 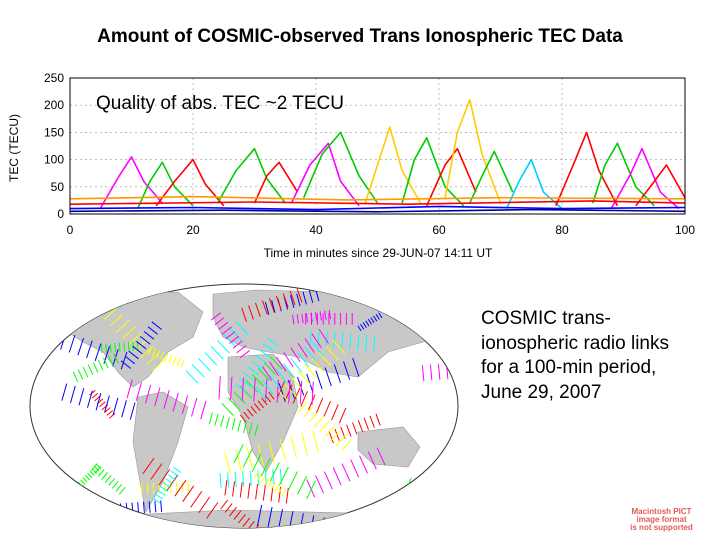 I want to click on series-line-peak-k, so click(x=473, y=151).